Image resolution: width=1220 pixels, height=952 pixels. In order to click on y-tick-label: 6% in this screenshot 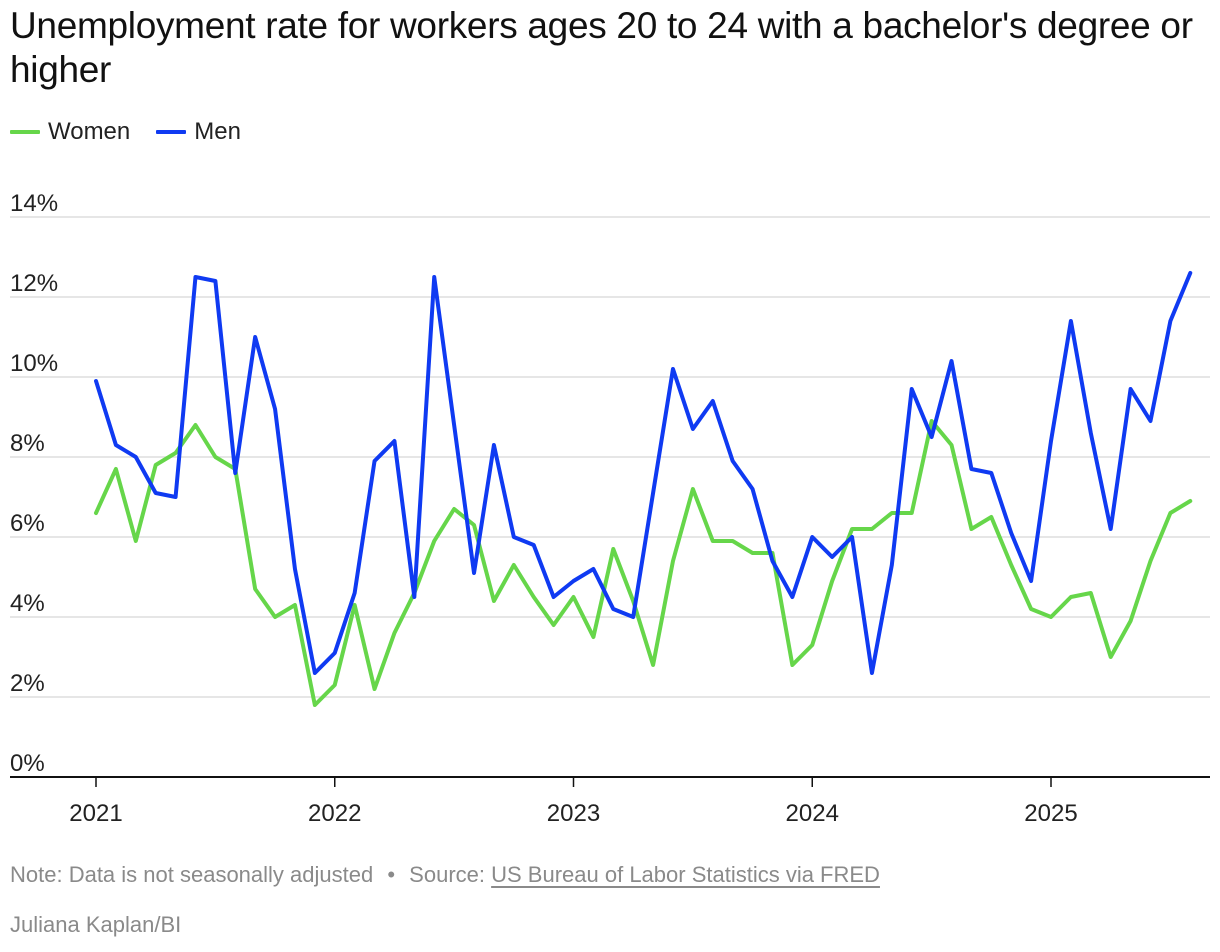, I will do `click(27, 523)`.